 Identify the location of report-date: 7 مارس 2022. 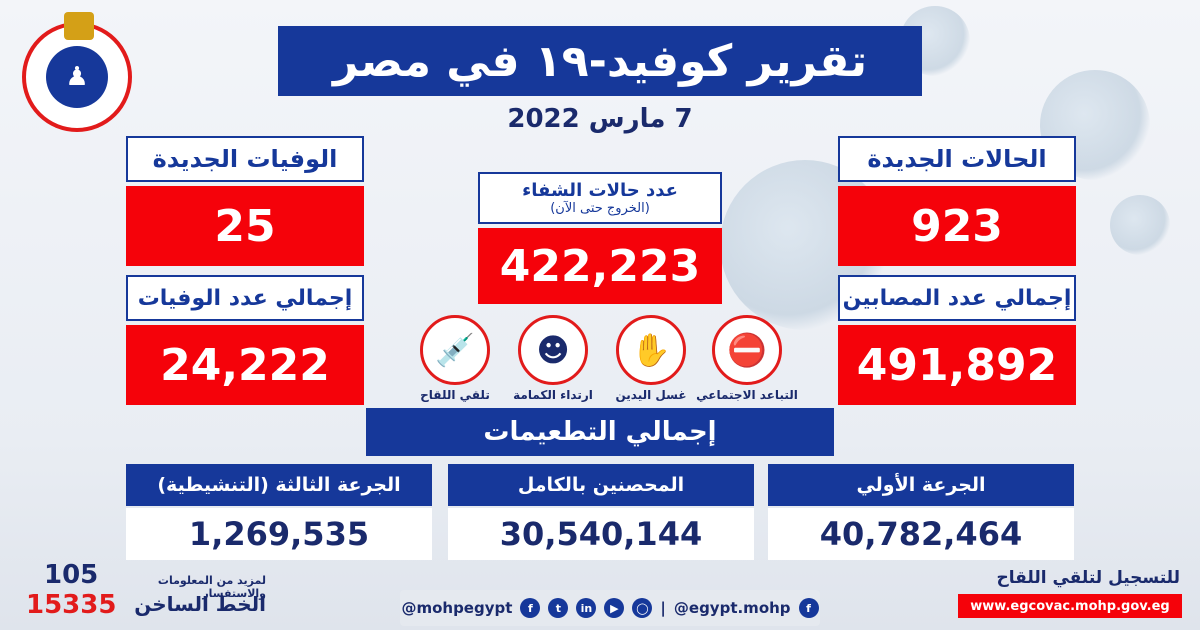
(600, 119).